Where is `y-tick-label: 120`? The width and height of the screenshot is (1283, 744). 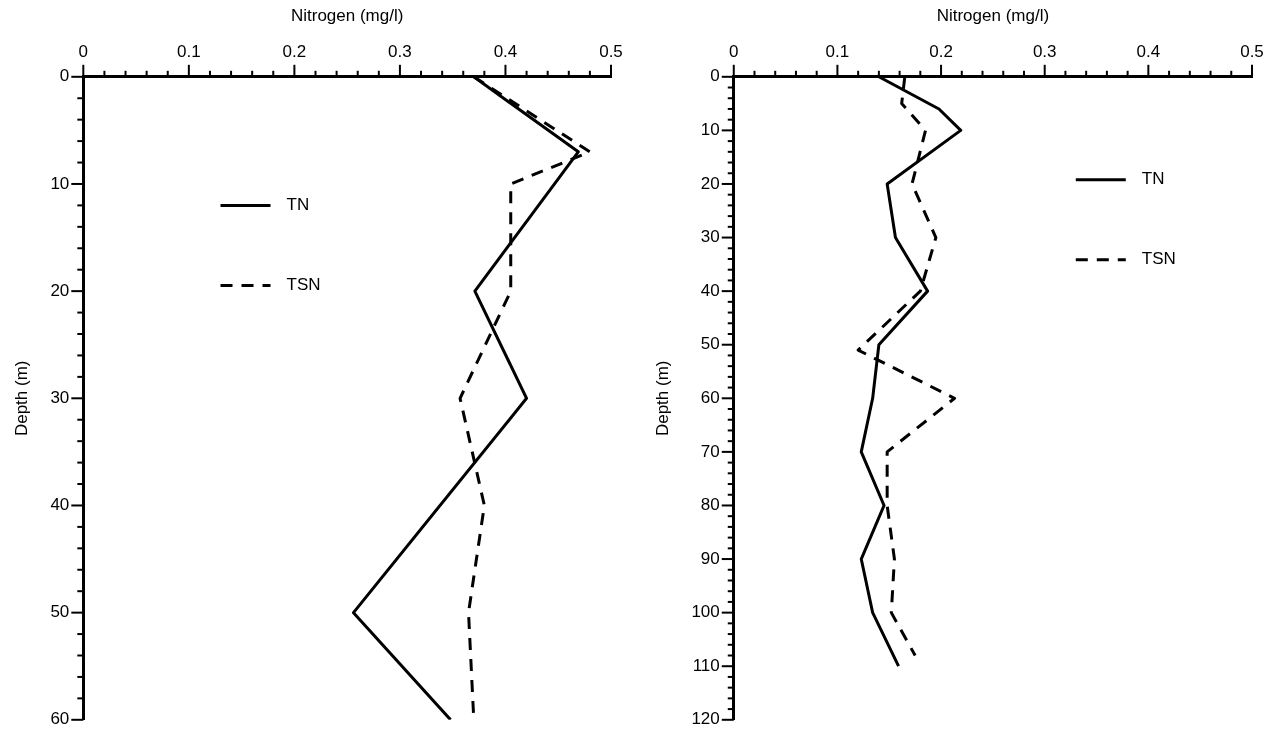
y-tick-label: 120 is located at coordinates (705, 719).